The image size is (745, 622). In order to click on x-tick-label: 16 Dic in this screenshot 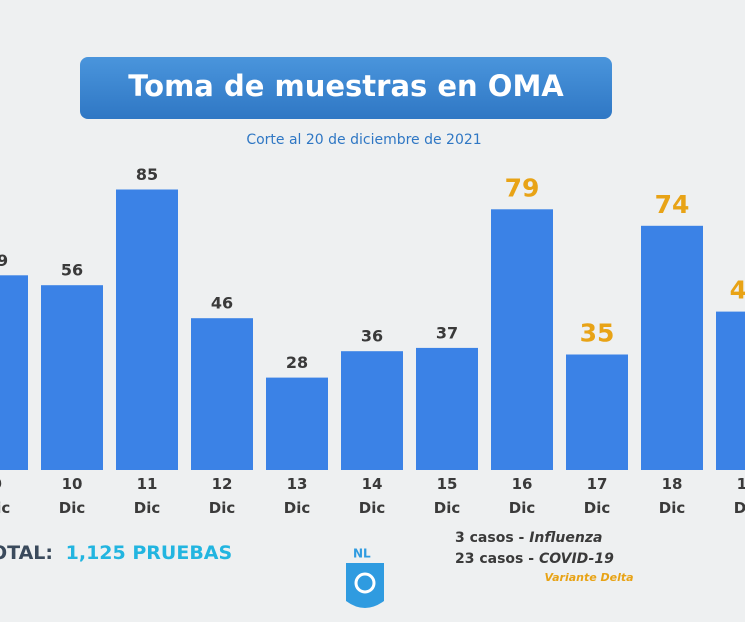, I will do `click(522, 496)`.